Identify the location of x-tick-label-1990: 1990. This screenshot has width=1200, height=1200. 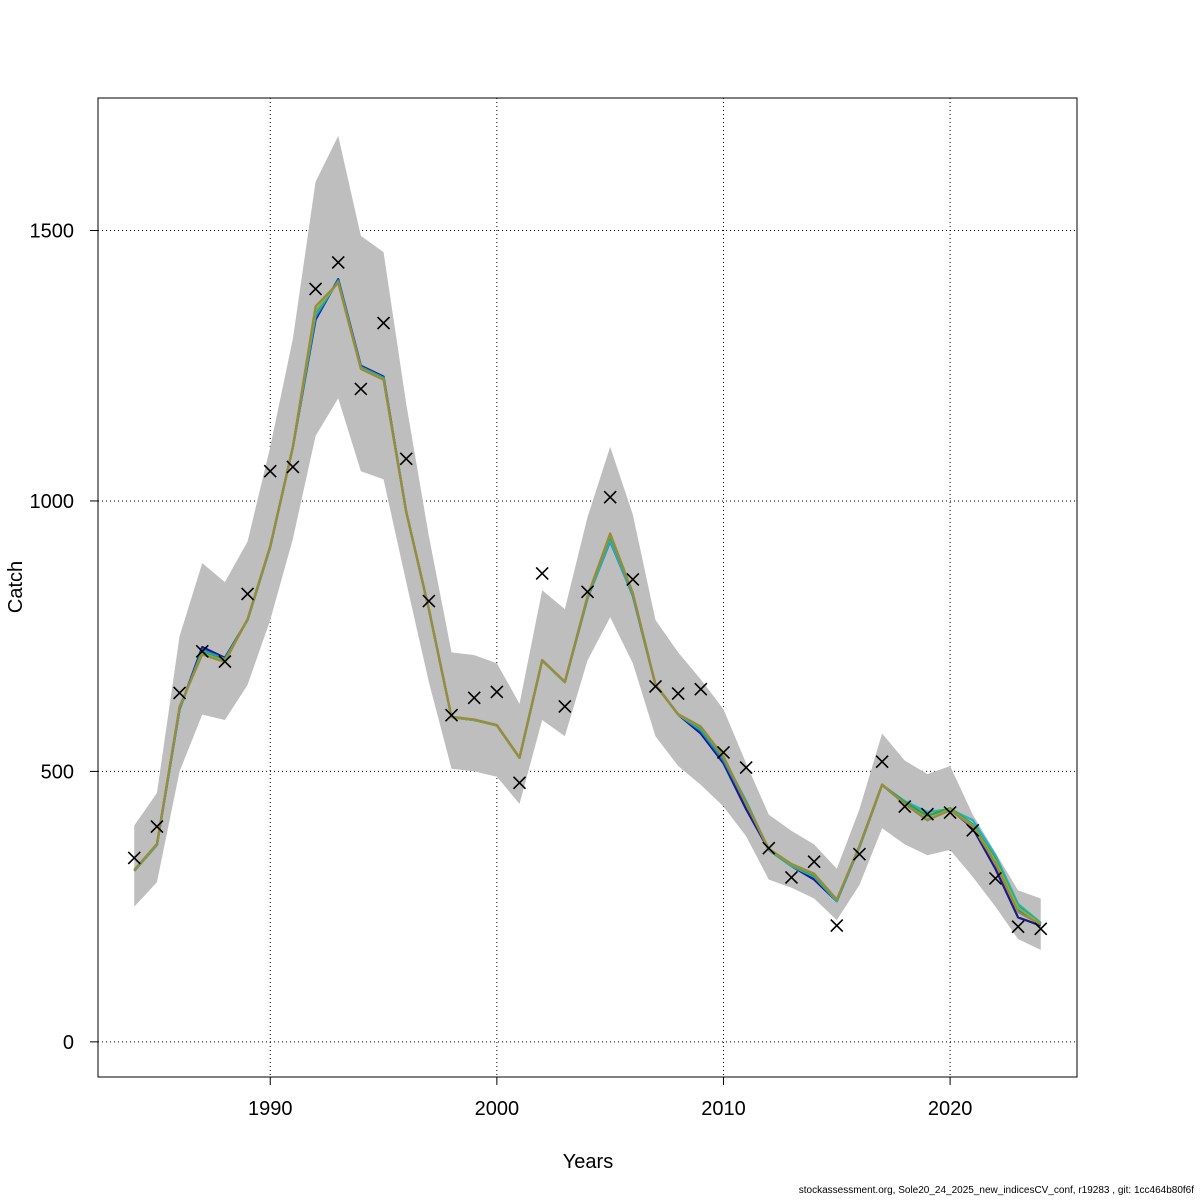
(270, 1109).